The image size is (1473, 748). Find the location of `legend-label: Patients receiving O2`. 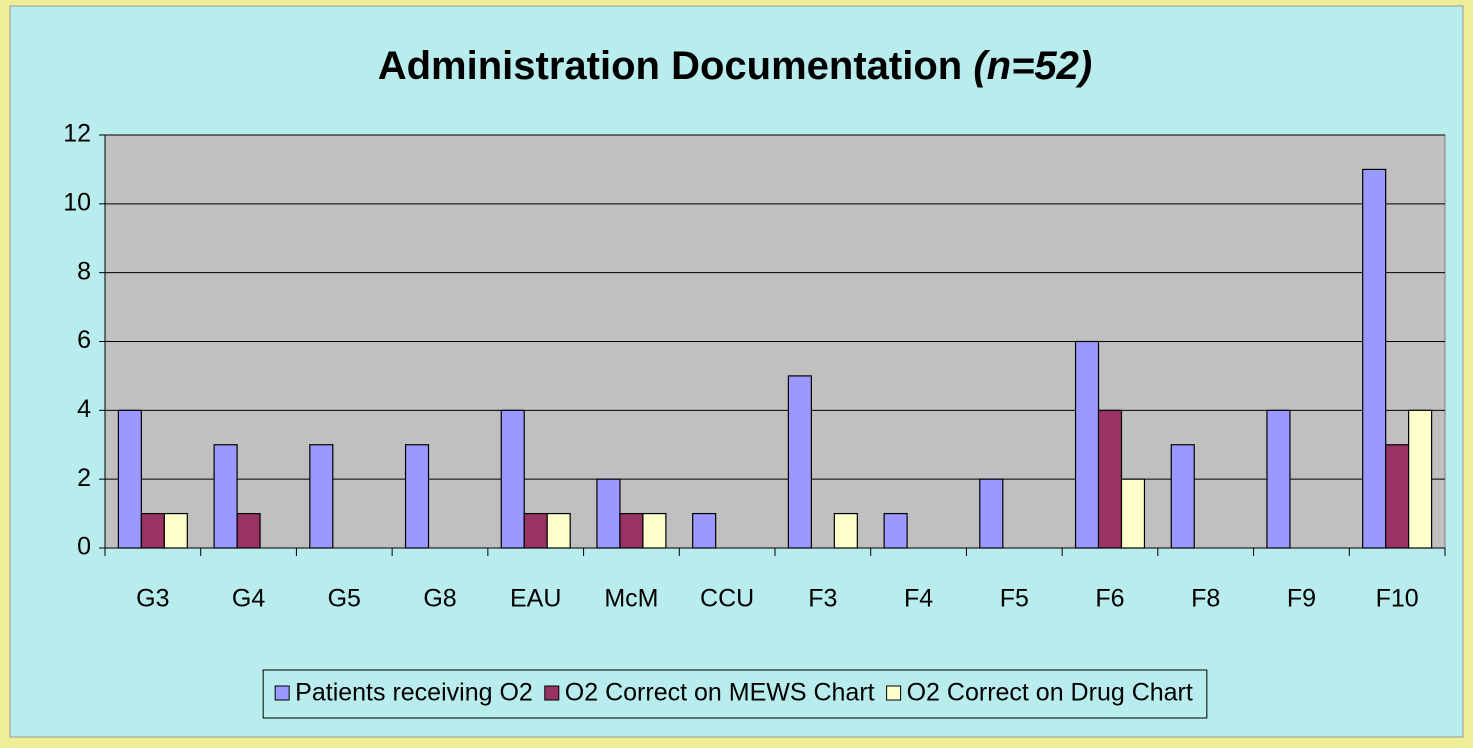

legend-label: Patients receiving O2 is located at coordinates (414, 693).